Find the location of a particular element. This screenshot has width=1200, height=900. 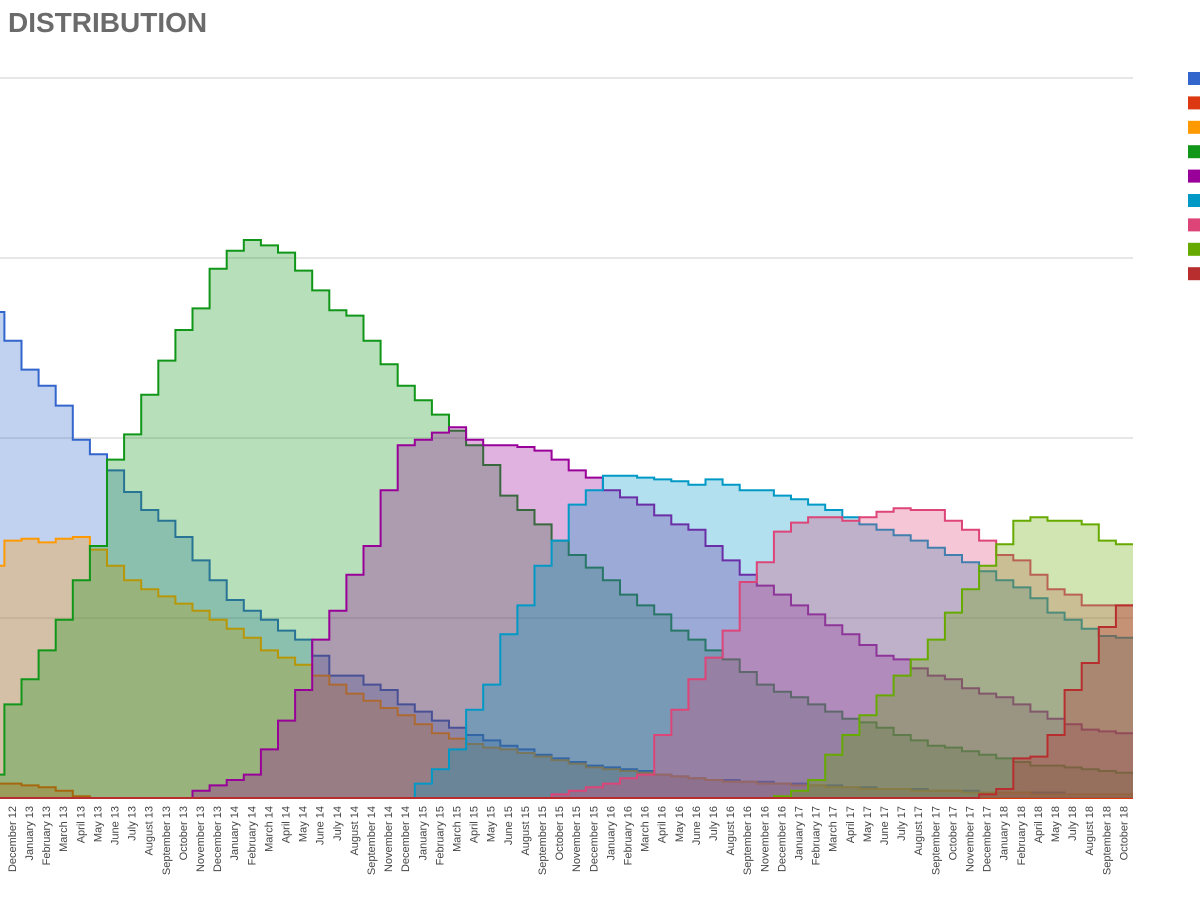

x-tick-label: October 18 is located at coordinates (1124, 833).